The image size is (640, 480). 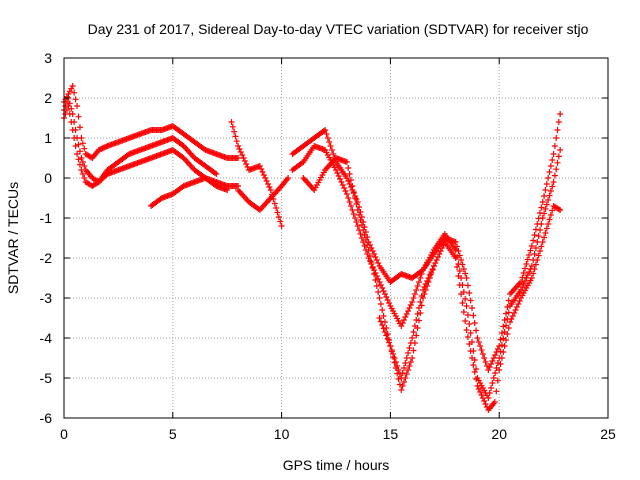 I want to click on x-tick-label: 10, so click(x=282, y=434).